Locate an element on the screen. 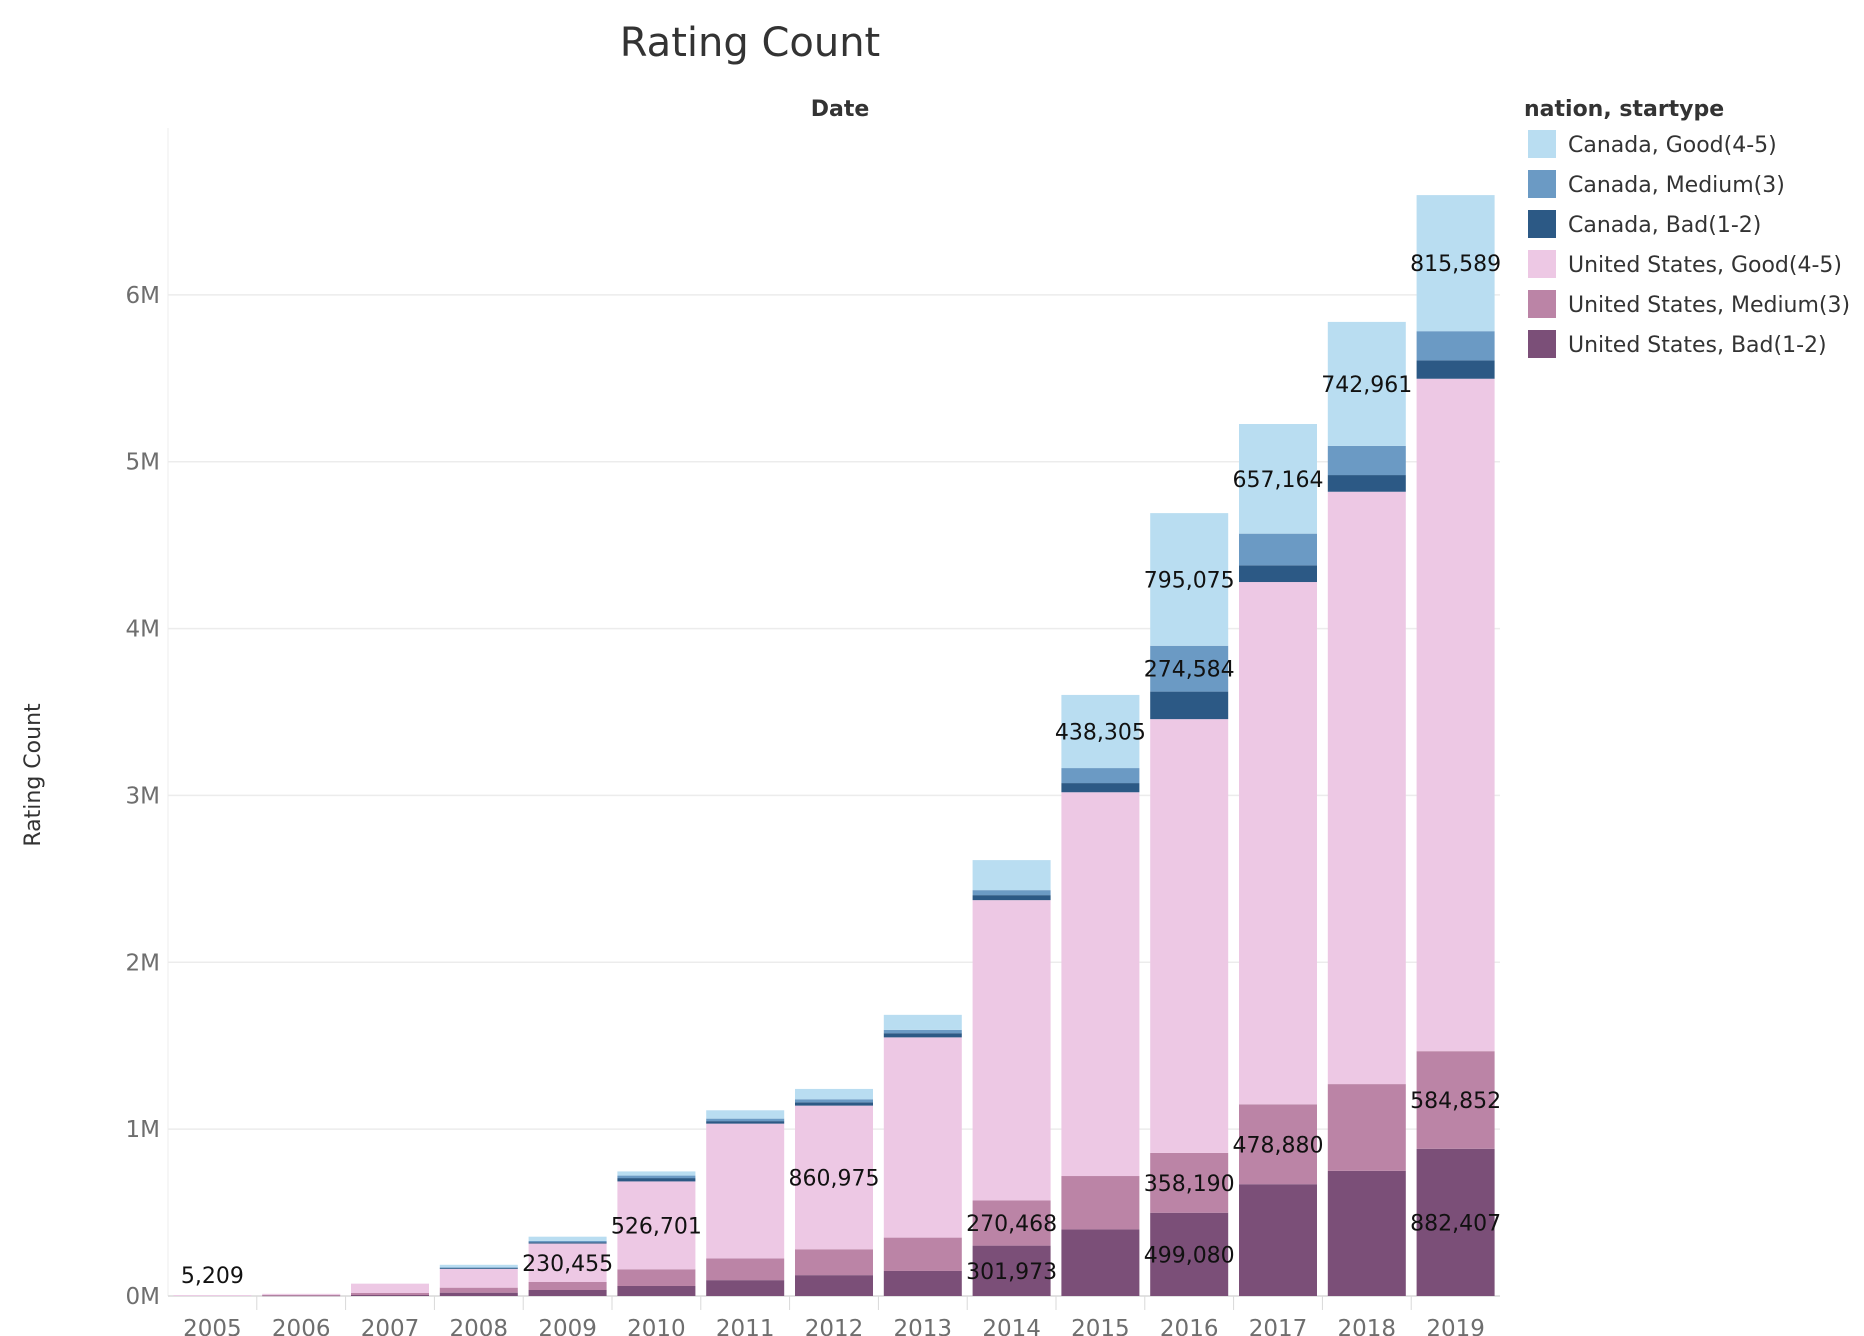 The height and width of the screenshot is (1336, 1864). y-tick-label: 1M is located at coordinates (143, 1130).